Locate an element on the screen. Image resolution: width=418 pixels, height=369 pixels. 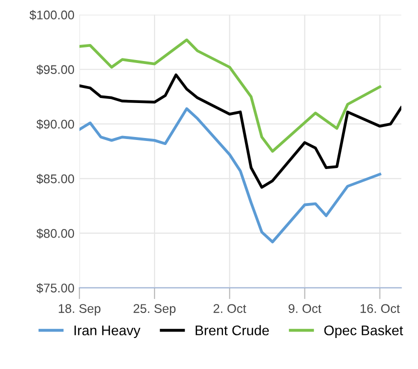
x-tick-label: 18. Sep is located at coordinates (79, 310).